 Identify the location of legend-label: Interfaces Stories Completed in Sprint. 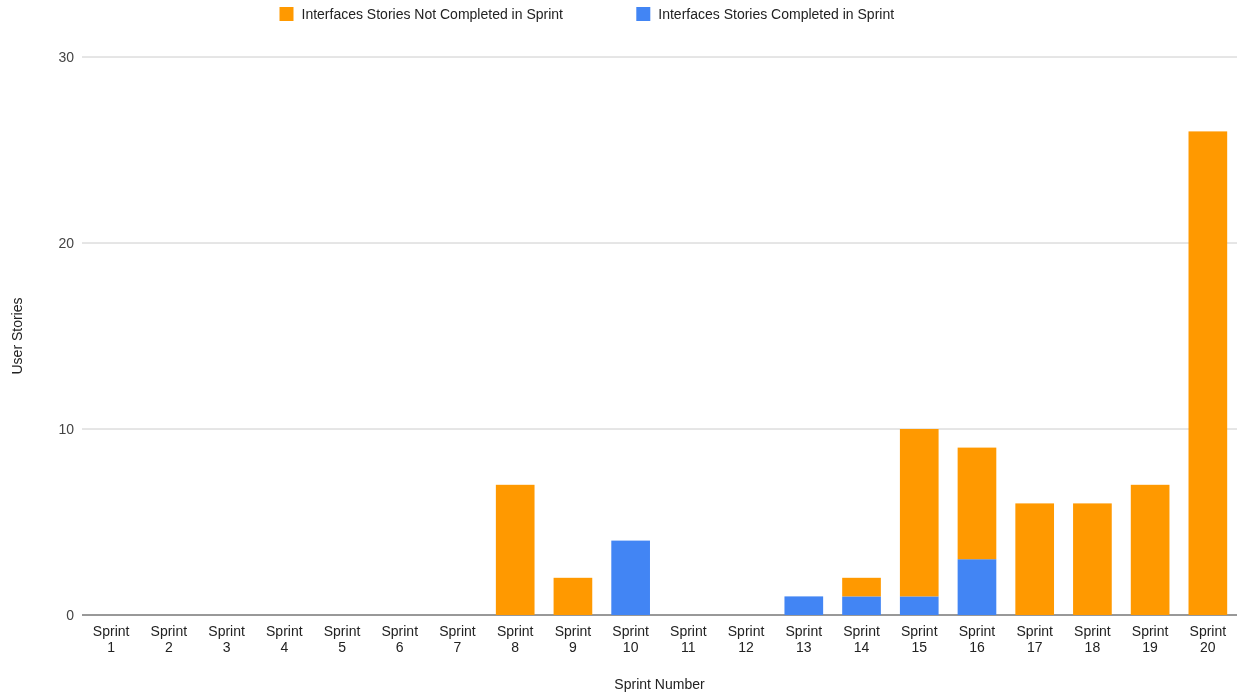
(776, 13).